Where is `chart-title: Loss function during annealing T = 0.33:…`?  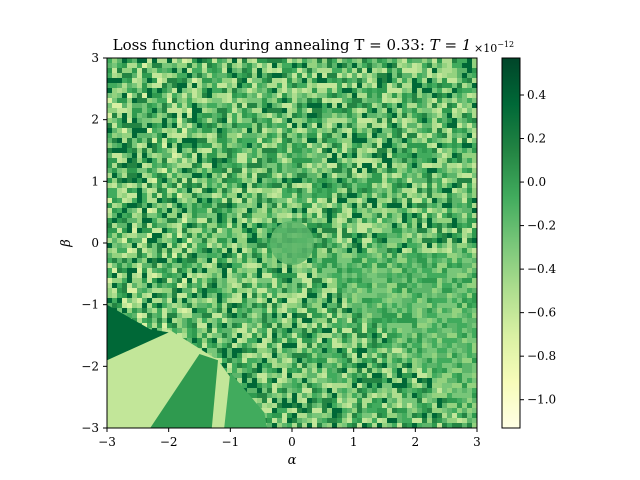 chart-title: Loss function during annealing T = 0.33:… is located at coordinates (292, 45).